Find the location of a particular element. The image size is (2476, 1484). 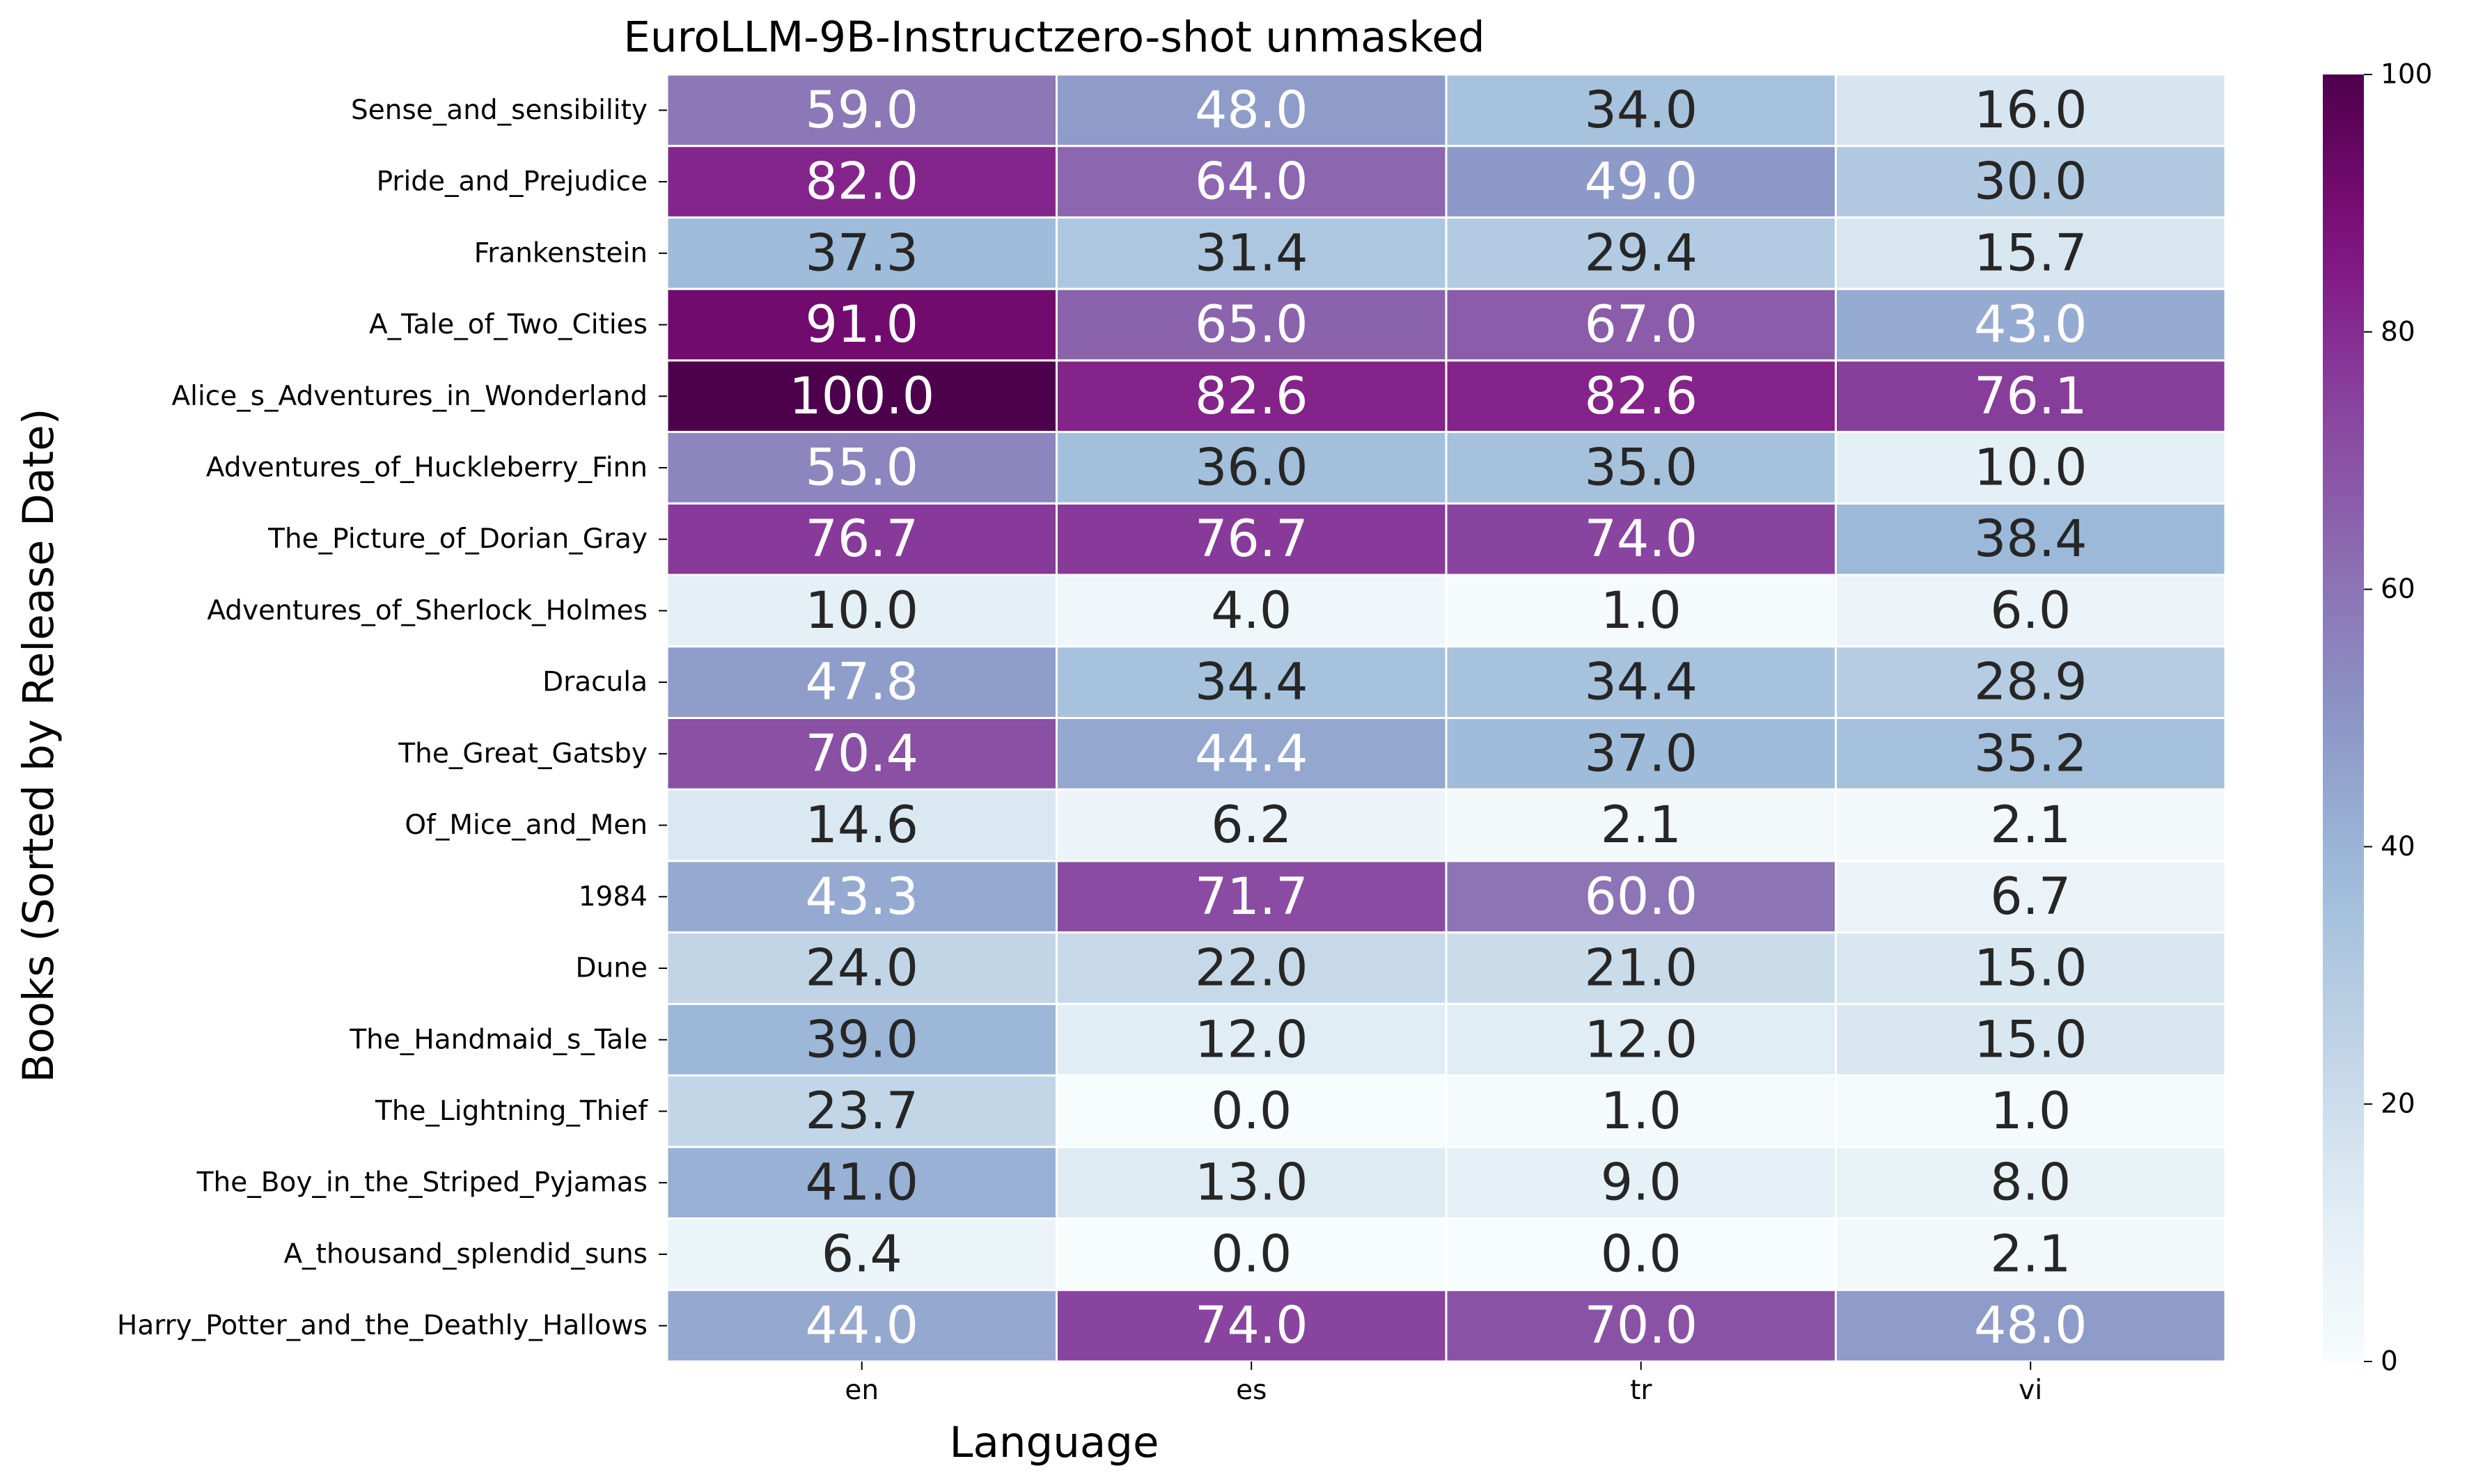

cell-the-boy-in-the-striped-pyjamas-en is located at coordinates (862, 1183).